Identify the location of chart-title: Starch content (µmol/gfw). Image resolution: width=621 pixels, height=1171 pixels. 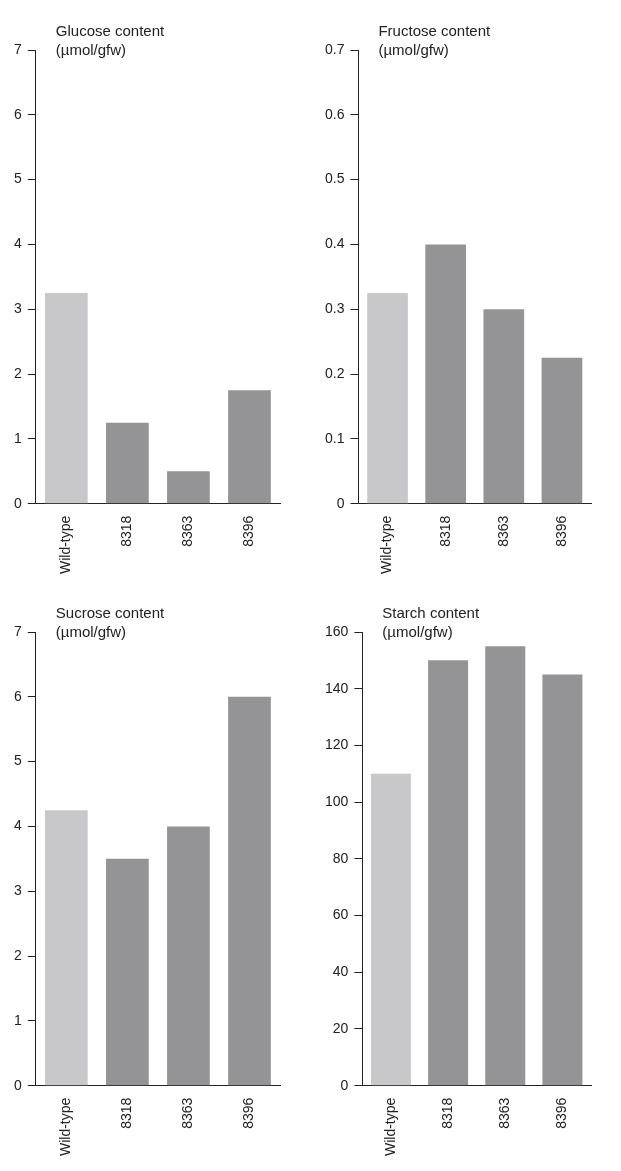
(431, 621).